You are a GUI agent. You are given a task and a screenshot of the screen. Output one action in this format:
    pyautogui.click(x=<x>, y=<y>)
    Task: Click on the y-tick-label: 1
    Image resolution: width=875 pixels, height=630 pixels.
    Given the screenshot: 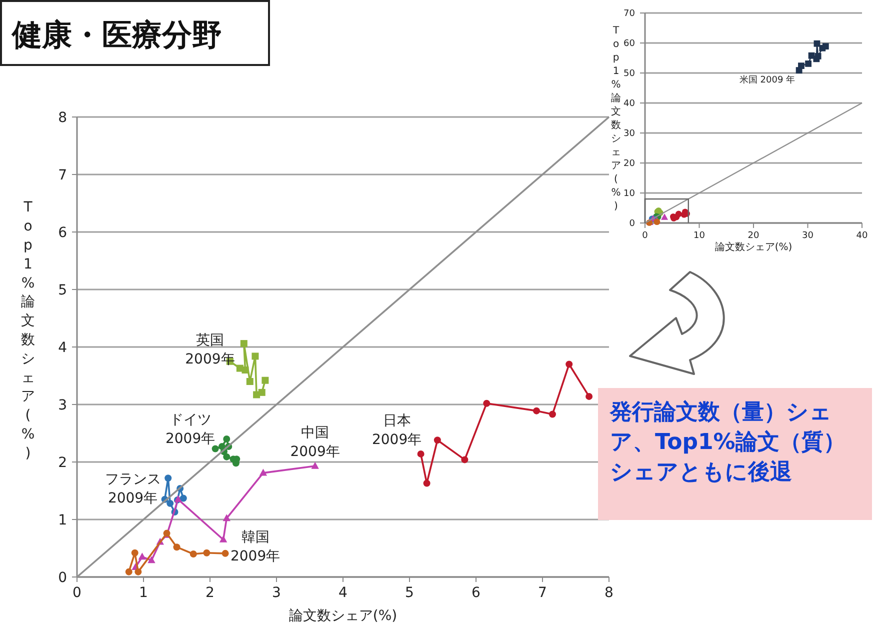 What is the action you would take?
    pyautogui.click(x=62, y=520)
    